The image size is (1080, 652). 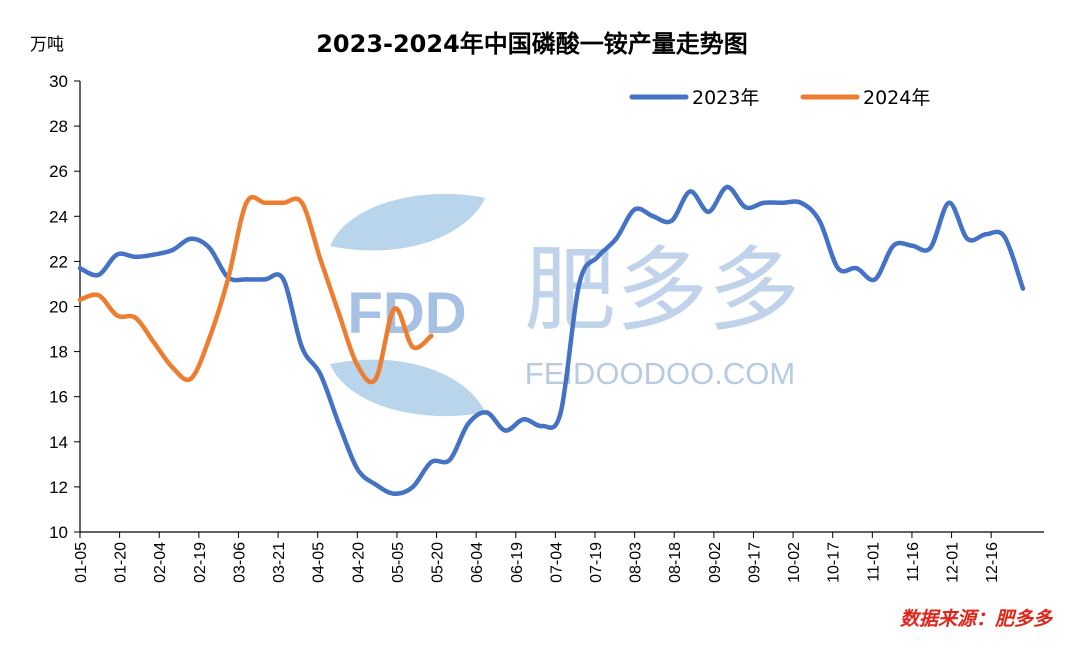 What do you see at coordinates (358, 562) in the screenshot?
I see `x-tick-label: 04-20` at bounding box center [358, 562].